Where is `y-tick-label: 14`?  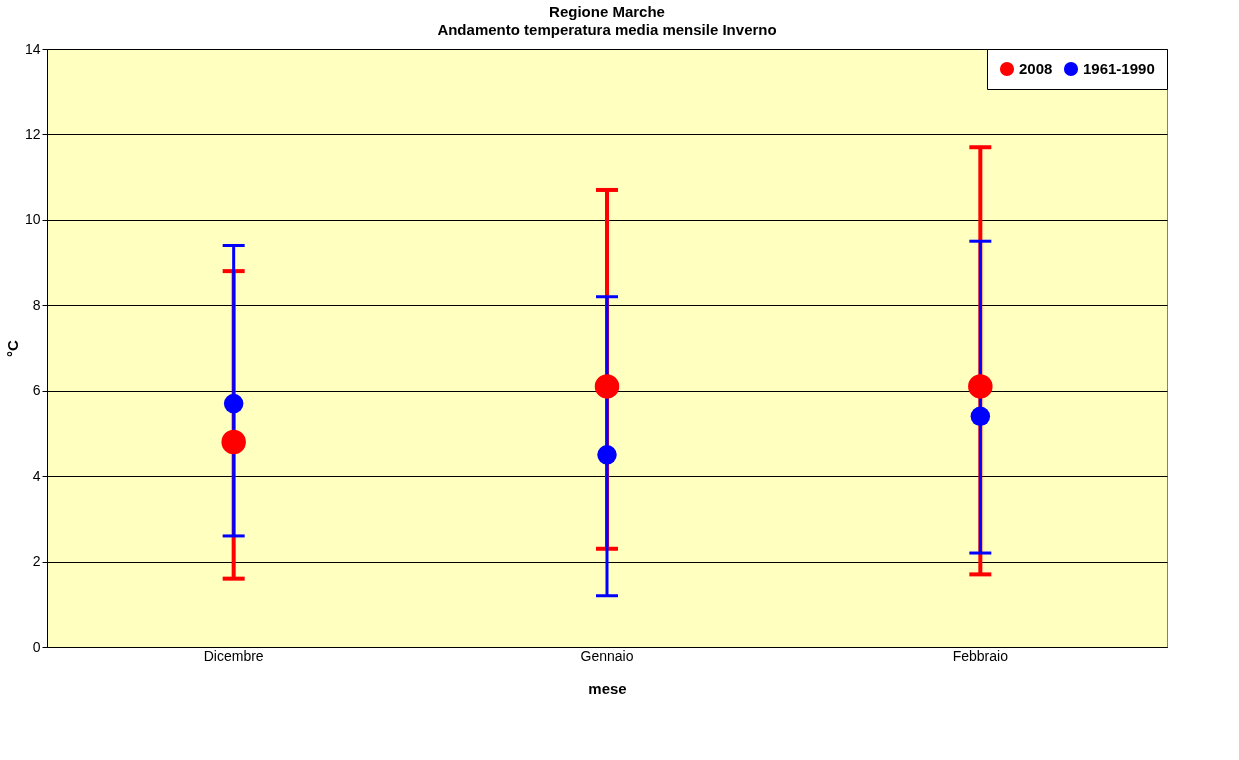 y-tick-label: 14 is located at coordinates (32, 48).